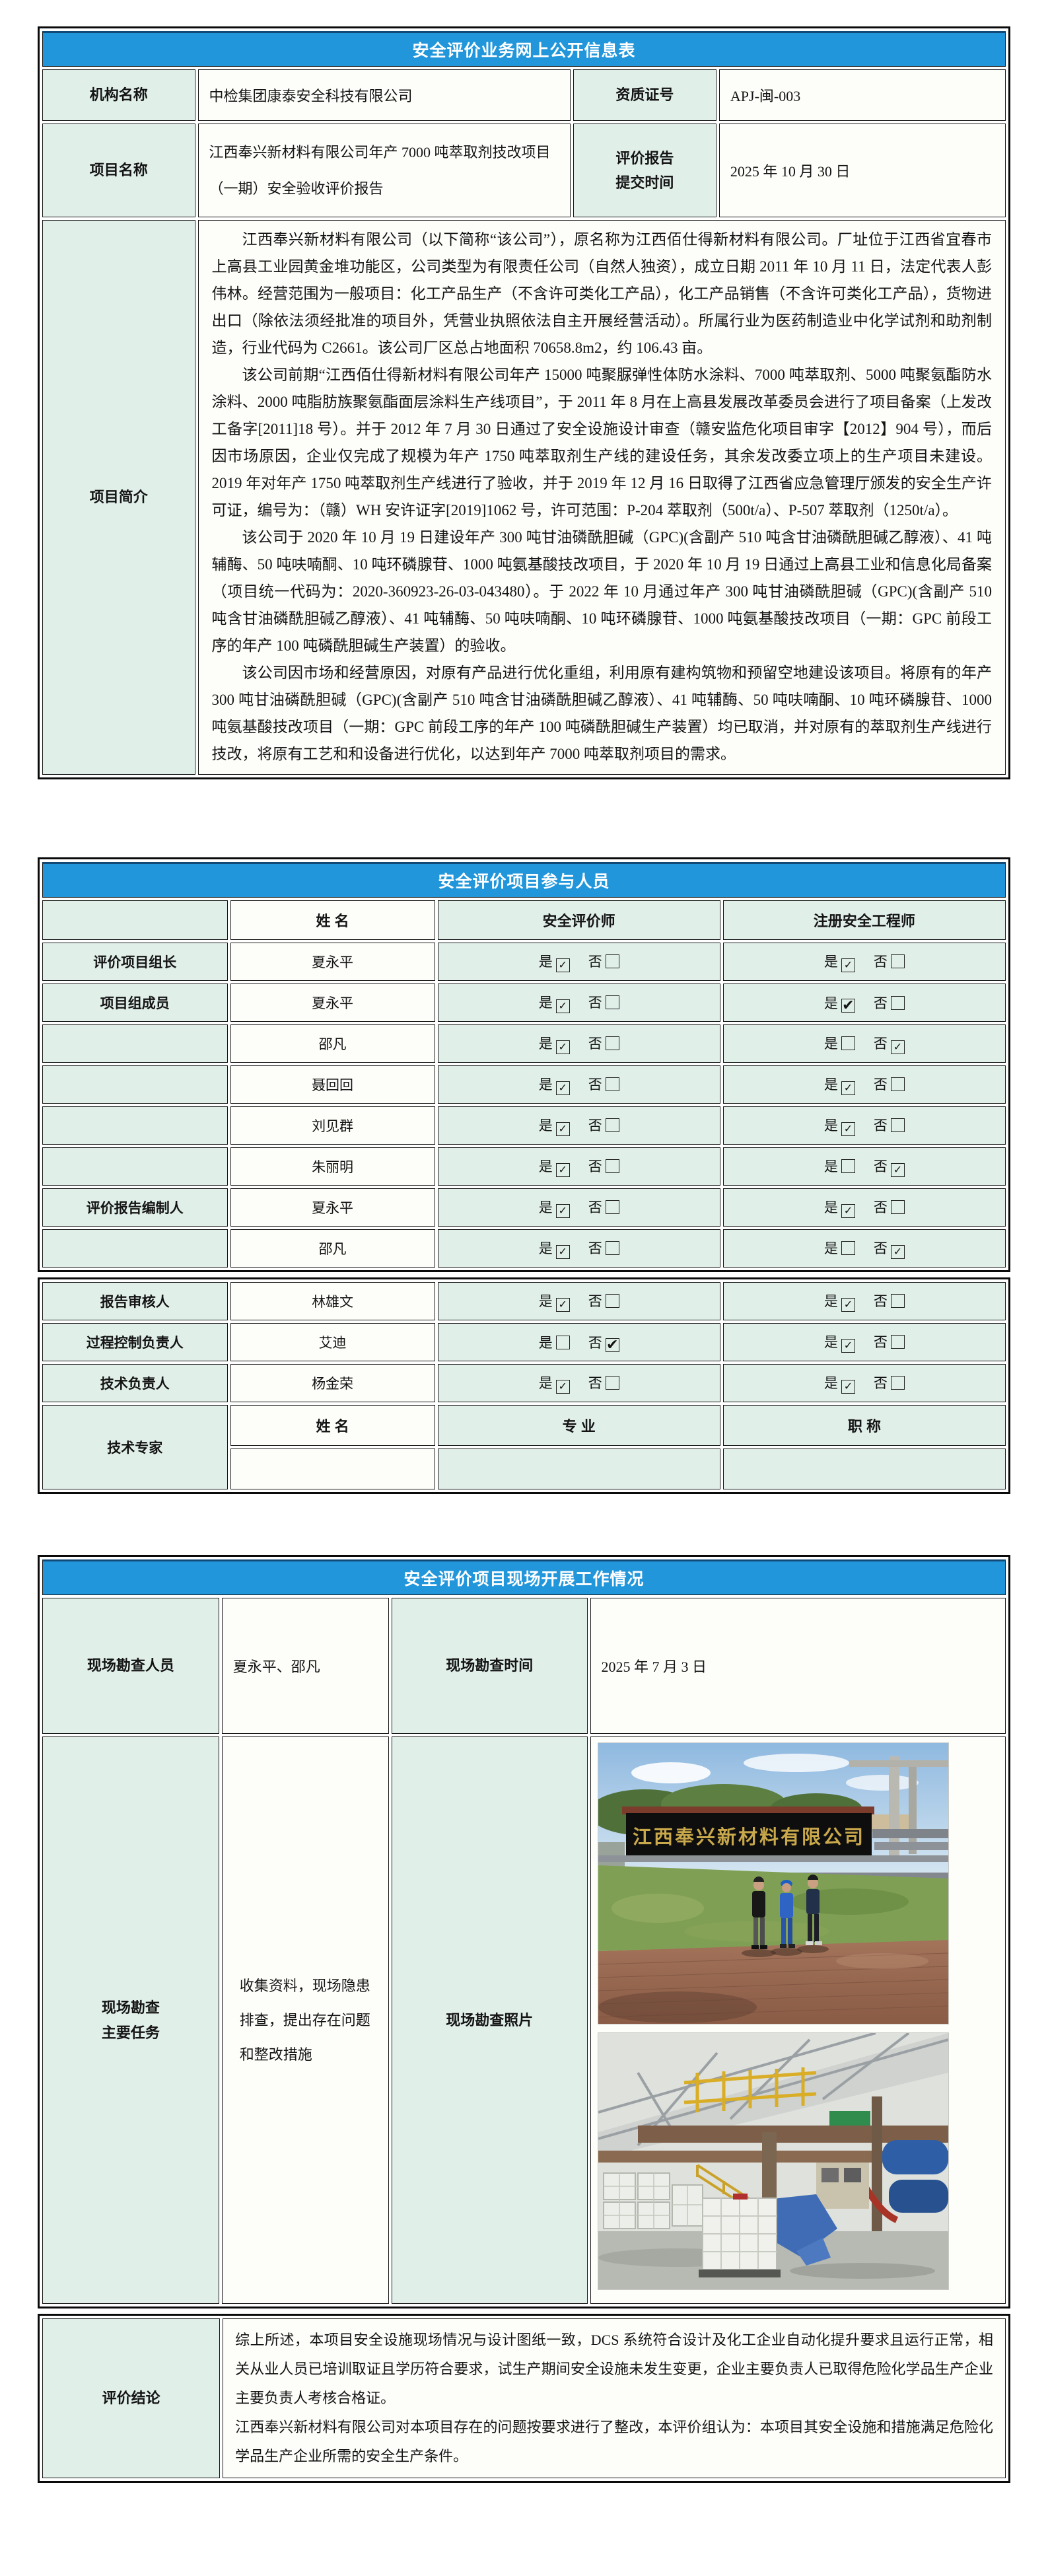 The height and width of the screenshot is (2576, 1048). Describe the element at coordinates (524, 1084) in the screenshot. I see `participant-row: 聂回回 是 ✓ 否 是 ✓ 否` at that location.